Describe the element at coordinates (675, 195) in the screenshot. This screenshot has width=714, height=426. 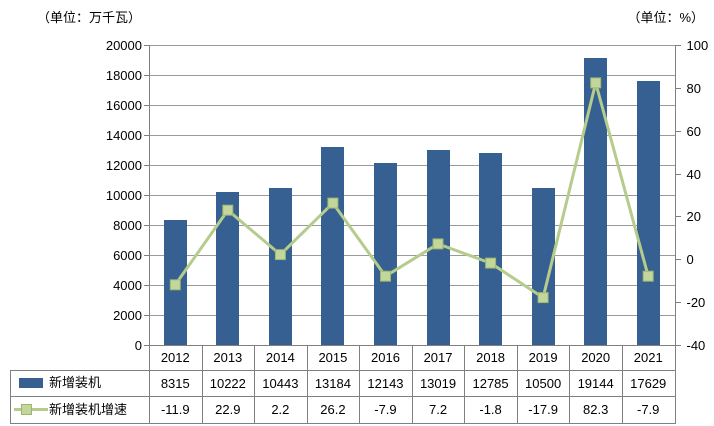
I see `right-axis-line` at that location.